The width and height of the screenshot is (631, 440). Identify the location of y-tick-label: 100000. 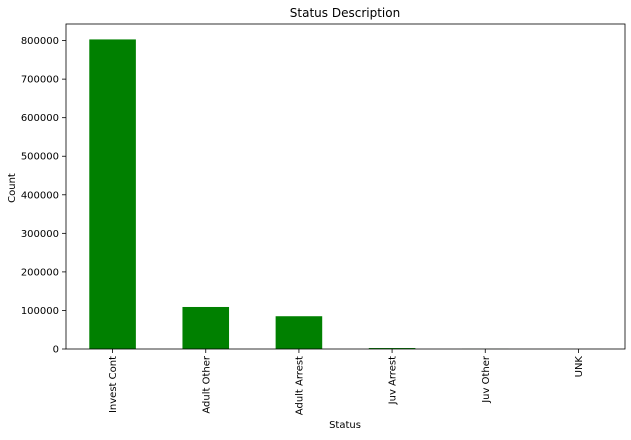
(40, 311).